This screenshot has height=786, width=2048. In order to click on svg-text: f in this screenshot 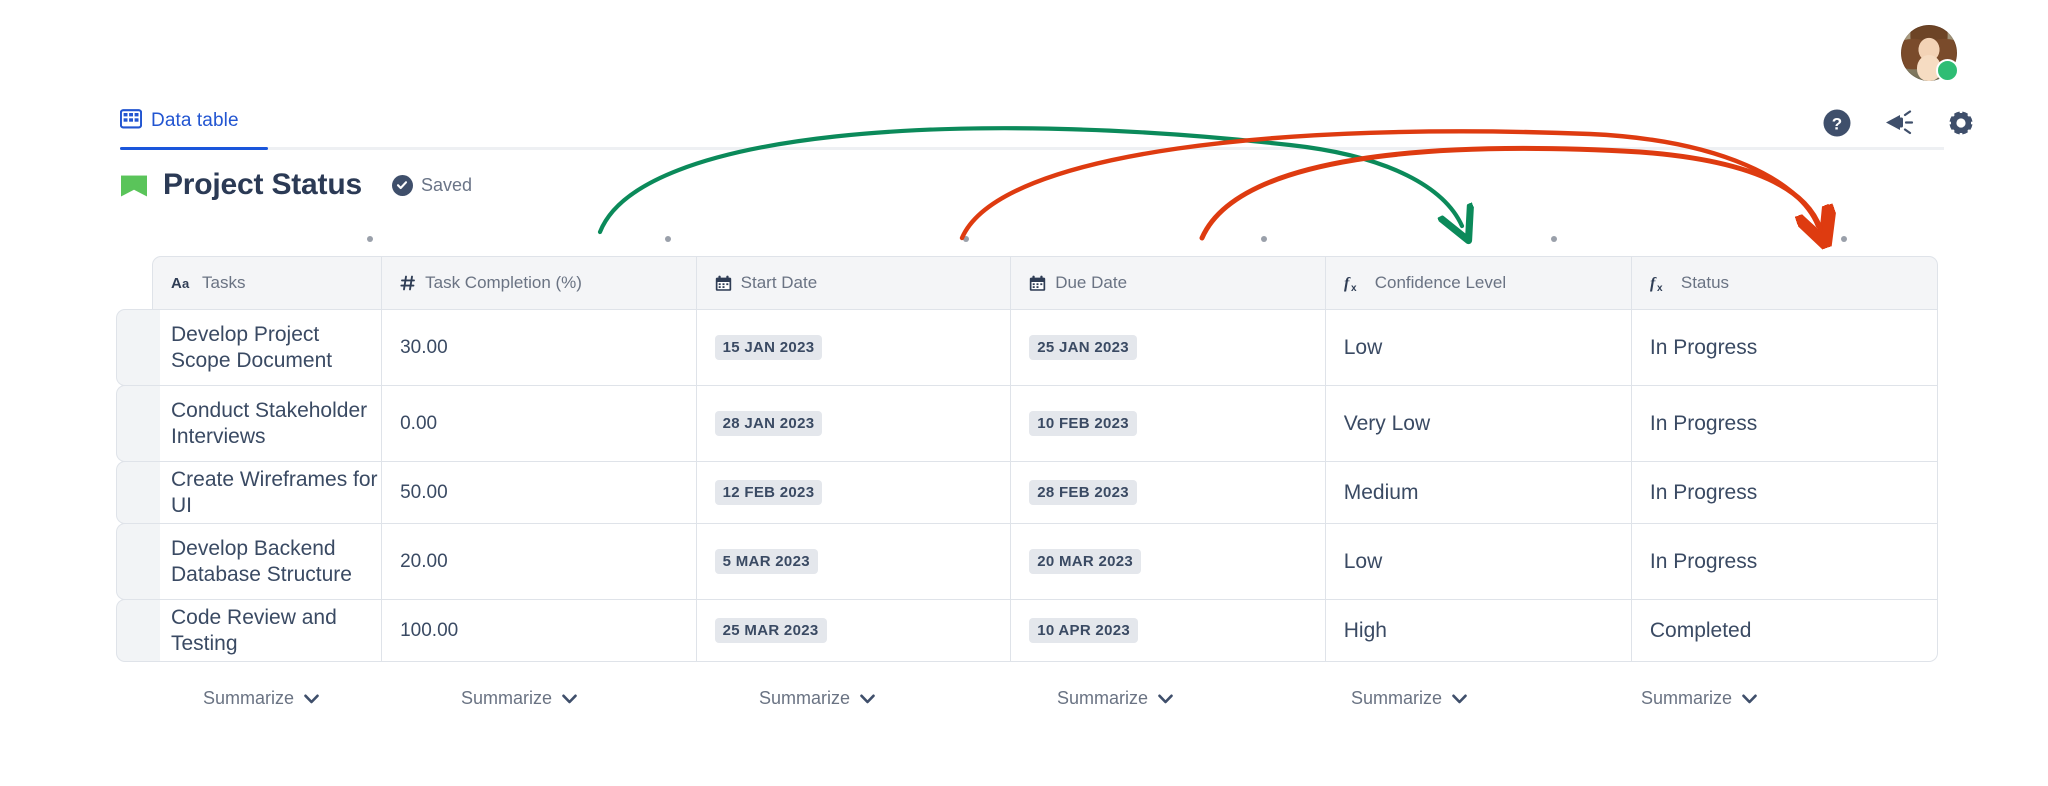, I will do `click(1653, 283)`.